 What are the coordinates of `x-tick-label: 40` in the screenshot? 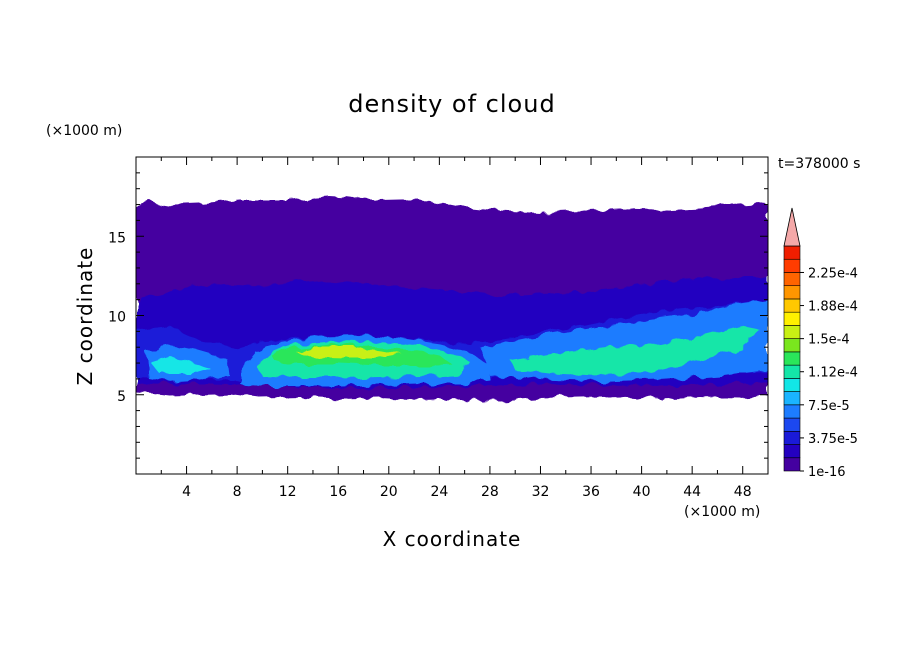 It's located at (642, 492).